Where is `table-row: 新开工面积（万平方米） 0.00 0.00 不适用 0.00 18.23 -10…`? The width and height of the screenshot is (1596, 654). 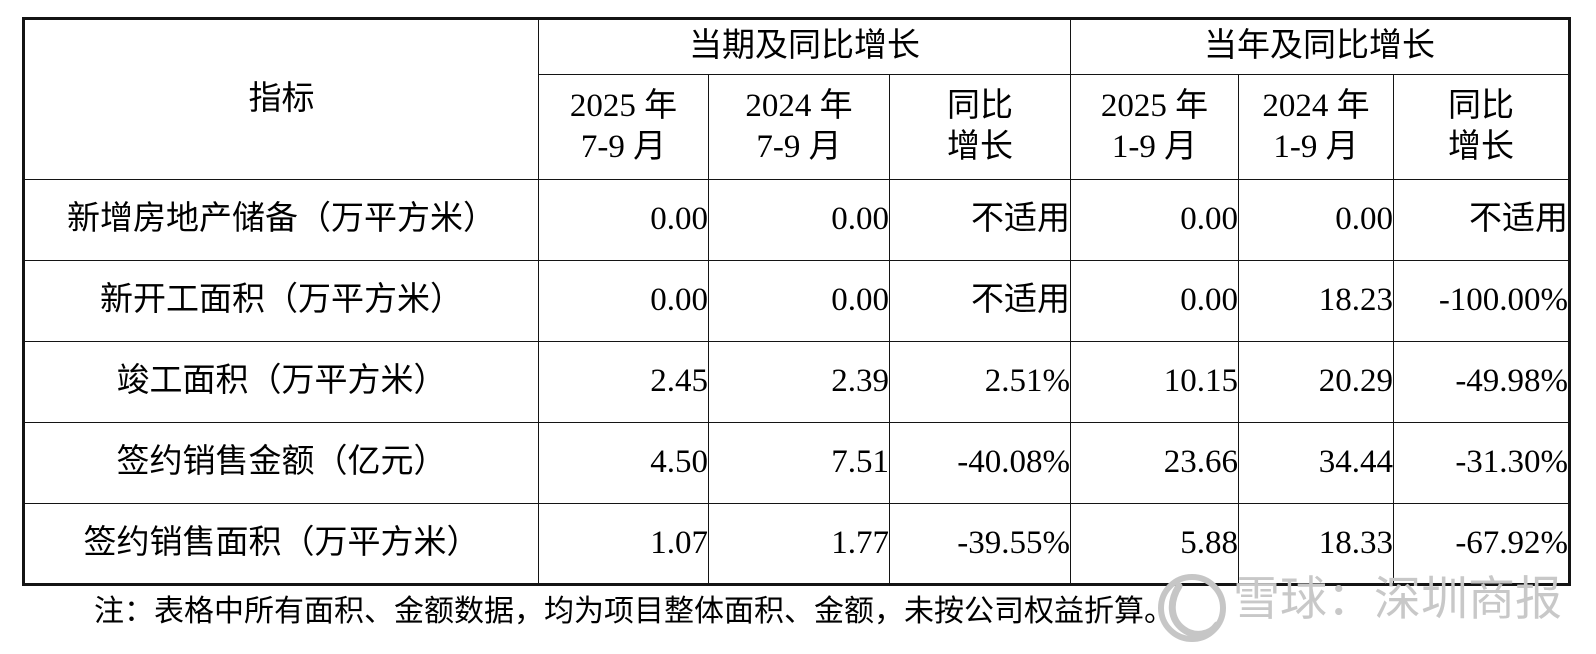 table-row: 新开工面积（万平方米） 0.00 0.00 不适用 0.00 18.23 -10… is located at coordinates (797, 301).